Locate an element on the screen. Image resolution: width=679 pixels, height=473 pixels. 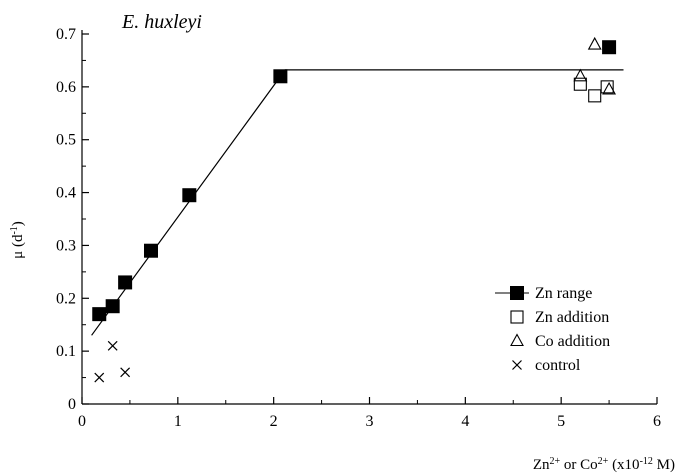
x-axis-label: Zn2+ or Co2+ (x10-12 M) is located at coordinates (604, 464).